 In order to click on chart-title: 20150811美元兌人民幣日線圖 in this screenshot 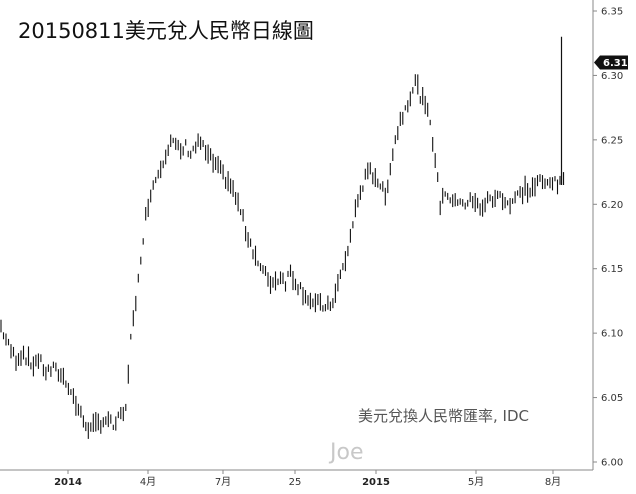, I will do `click(166, 31)`.